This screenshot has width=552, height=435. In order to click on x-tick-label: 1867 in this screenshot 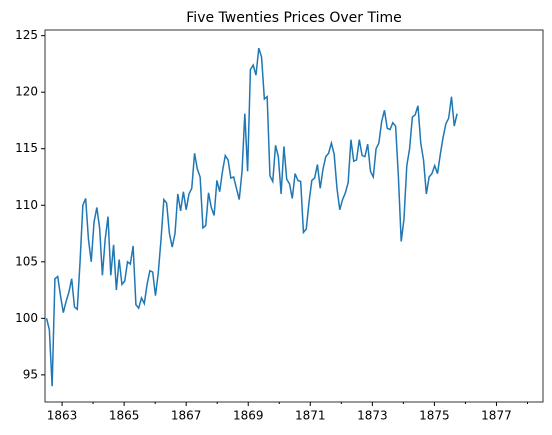, I will do `click(186, 416)`.